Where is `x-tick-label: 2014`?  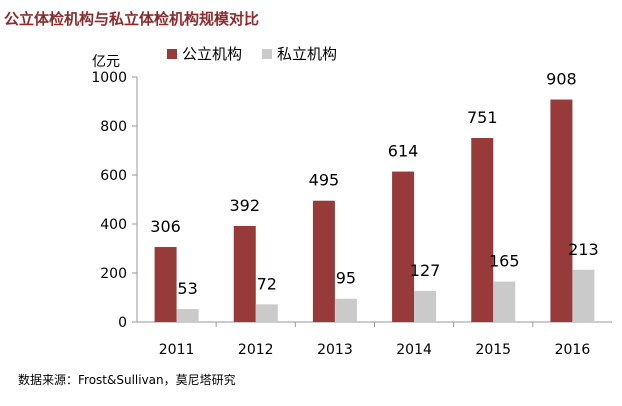
x-tick-label: 2014 is located at coordinates (414, 350).